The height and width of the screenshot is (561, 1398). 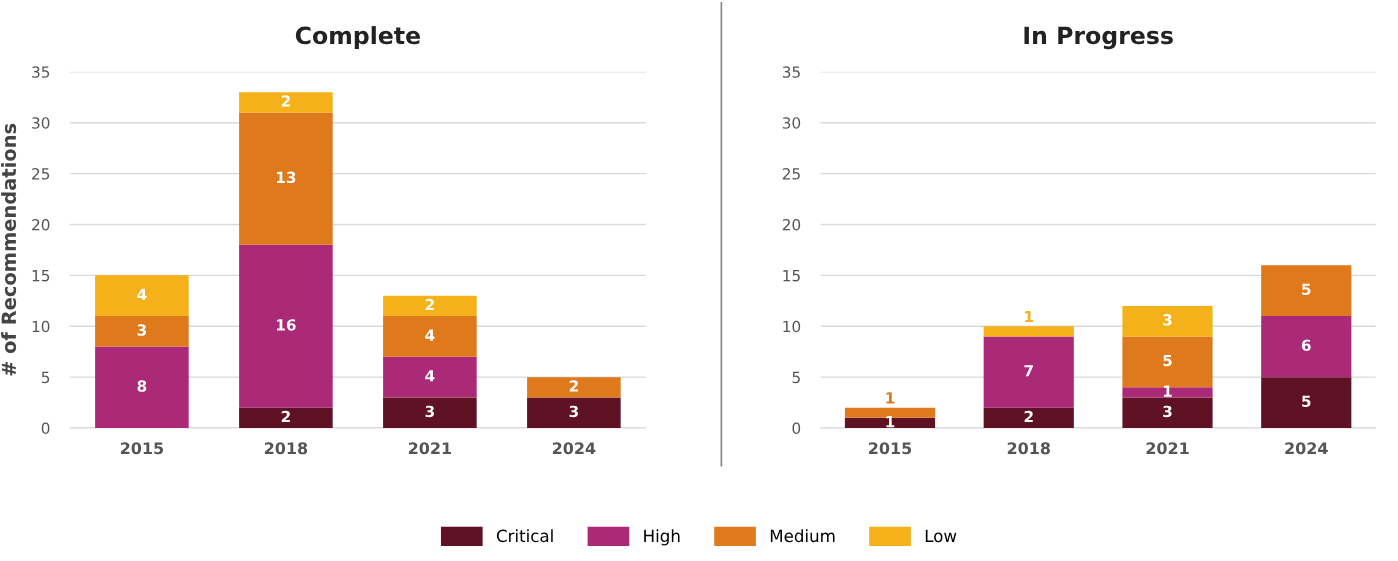 What do you see at coordinates (9, 249) in the screenshot?
I see `y-axis-title: # of Recommendations` at bounding box center [9, 249].